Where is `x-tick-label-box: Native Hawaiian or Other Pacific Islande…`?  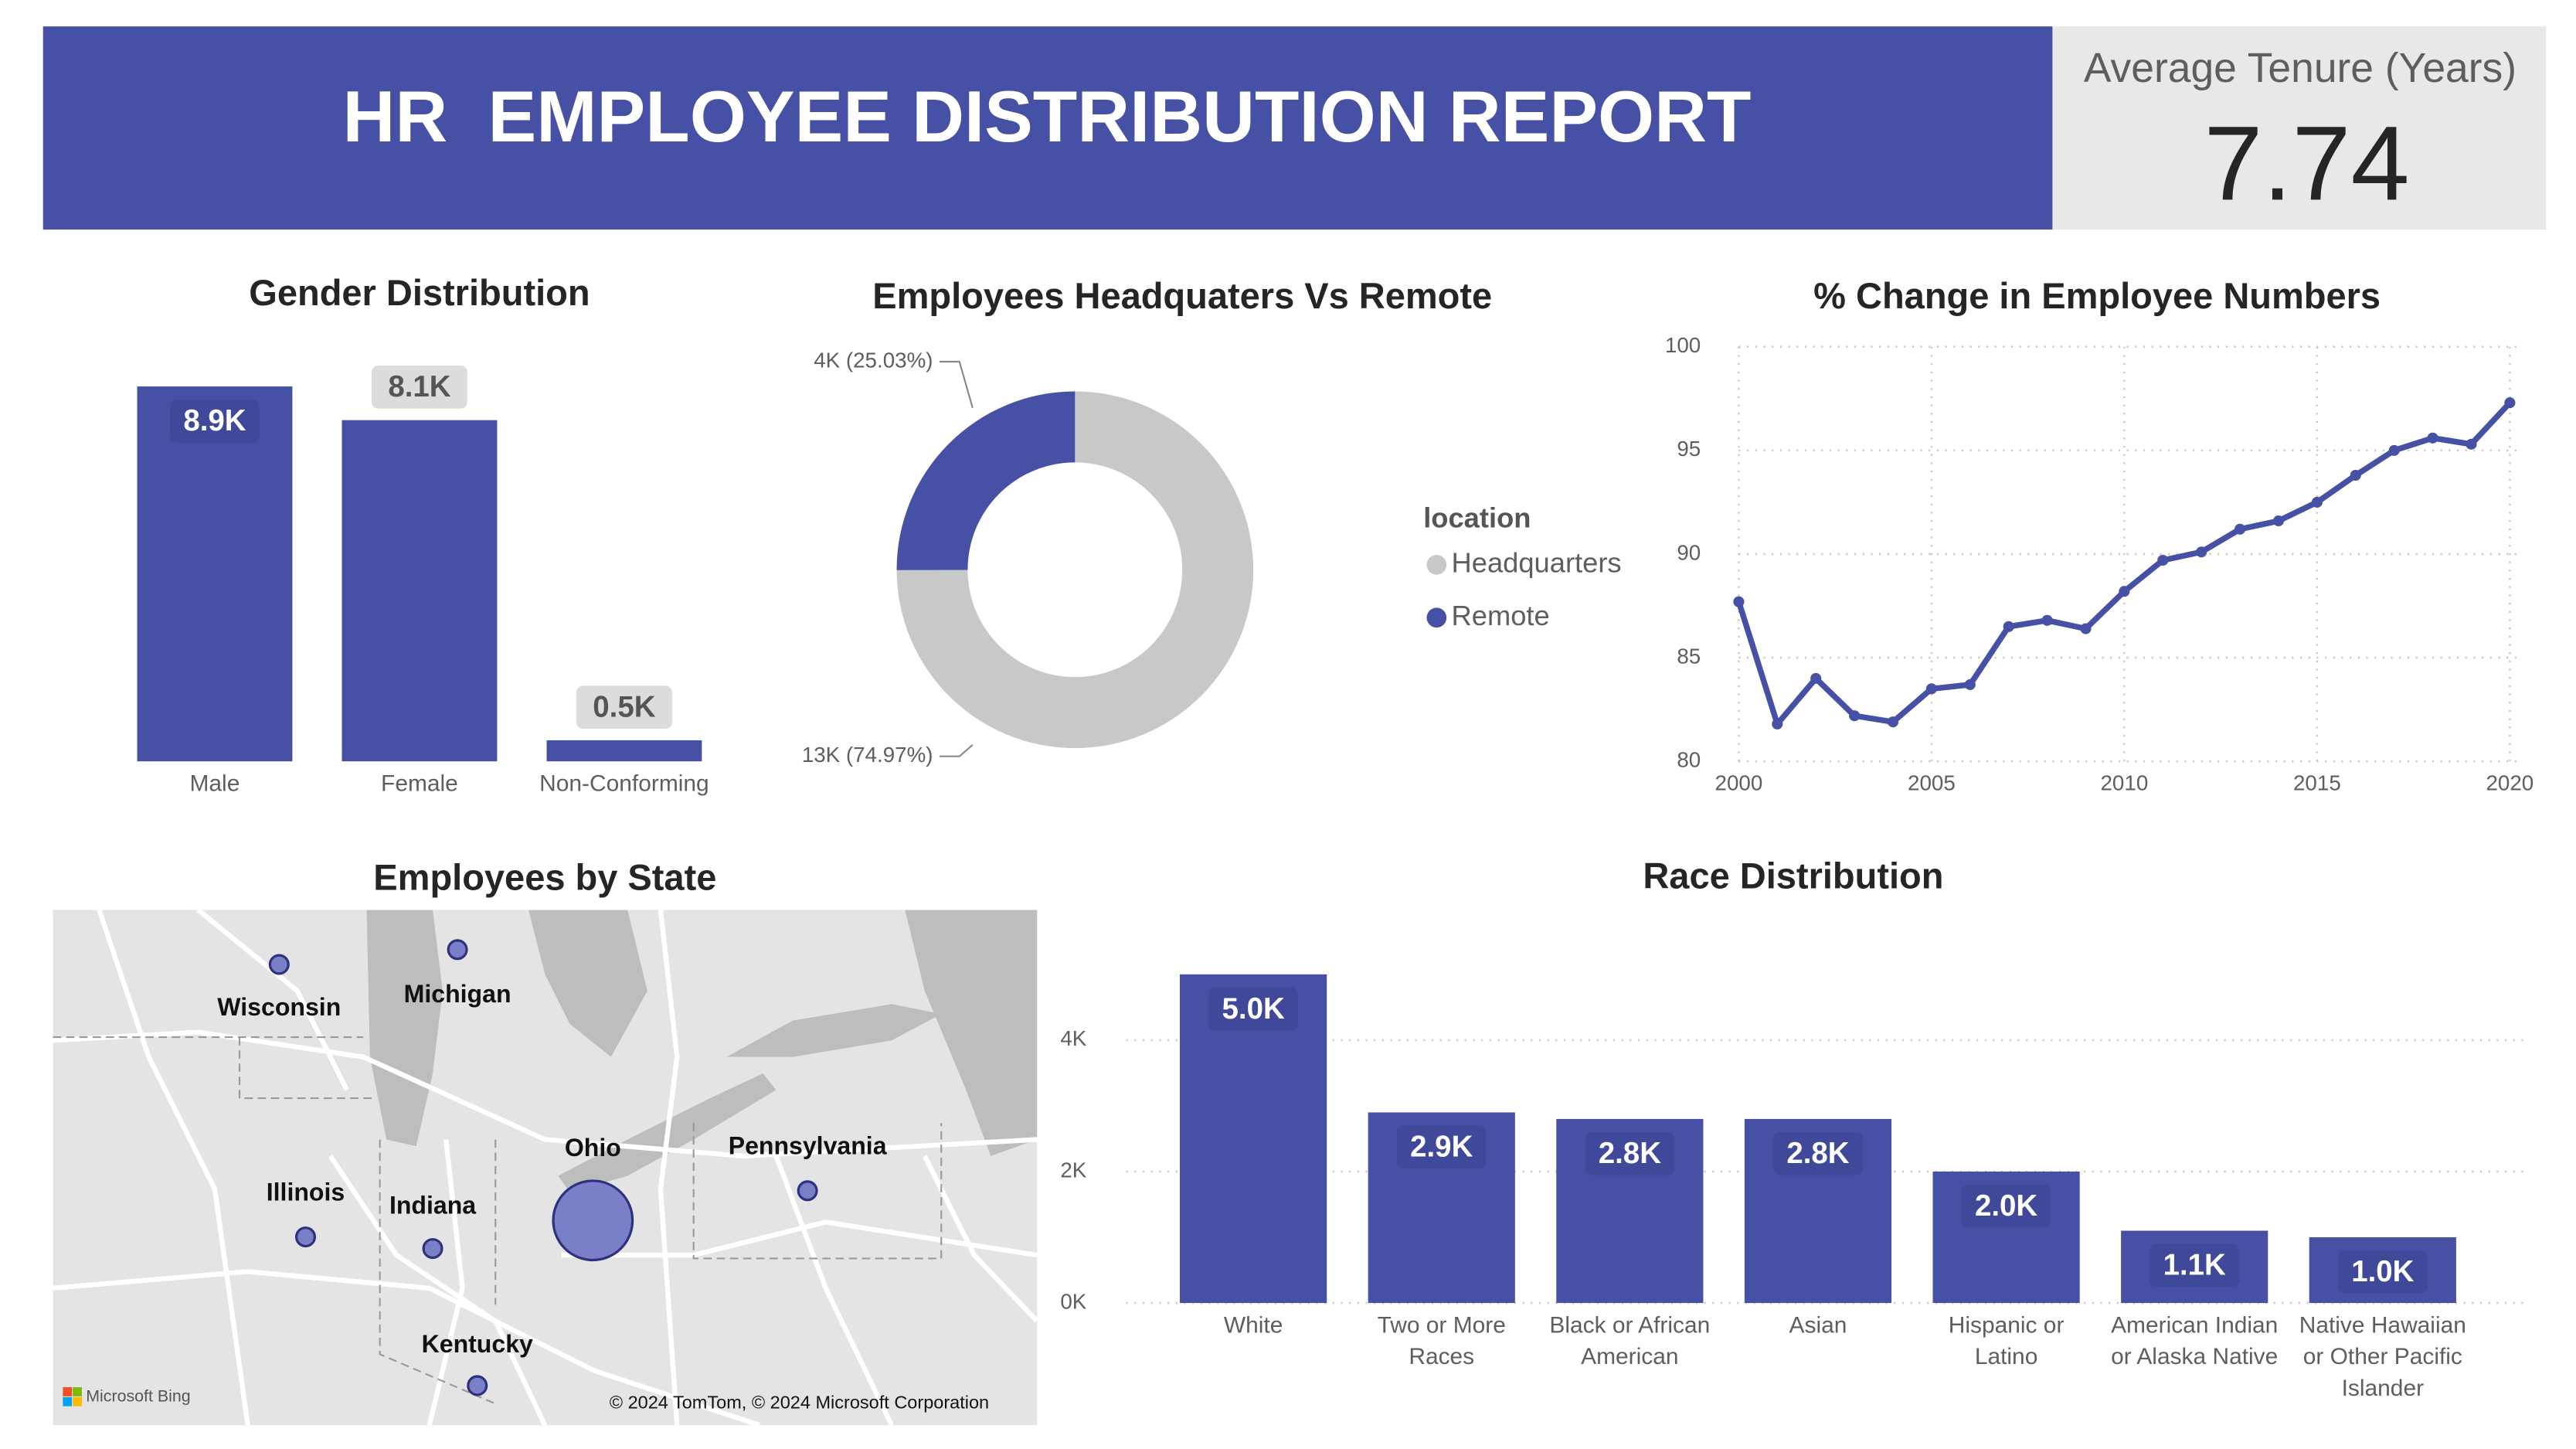 x-tick-label-box: Native Hawaiian or Other Pacific Islande… is located at coordinates (2382, 1356).